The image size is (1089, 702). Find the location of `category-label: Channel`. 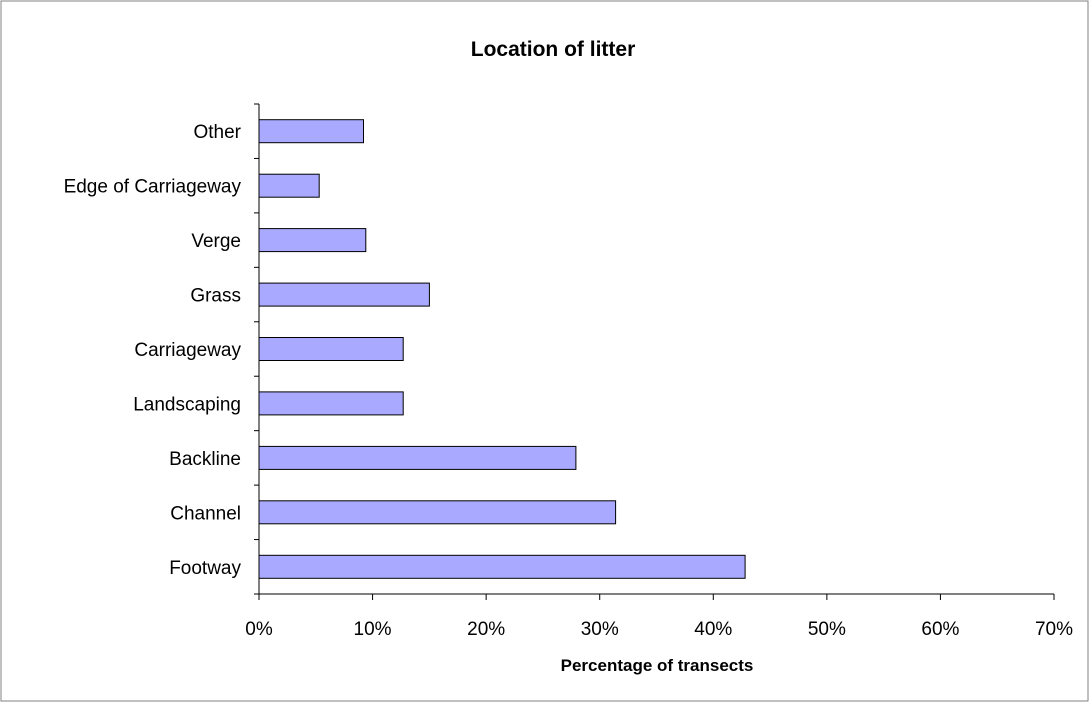

category-label: Channel is located at coordinates (205, 513).